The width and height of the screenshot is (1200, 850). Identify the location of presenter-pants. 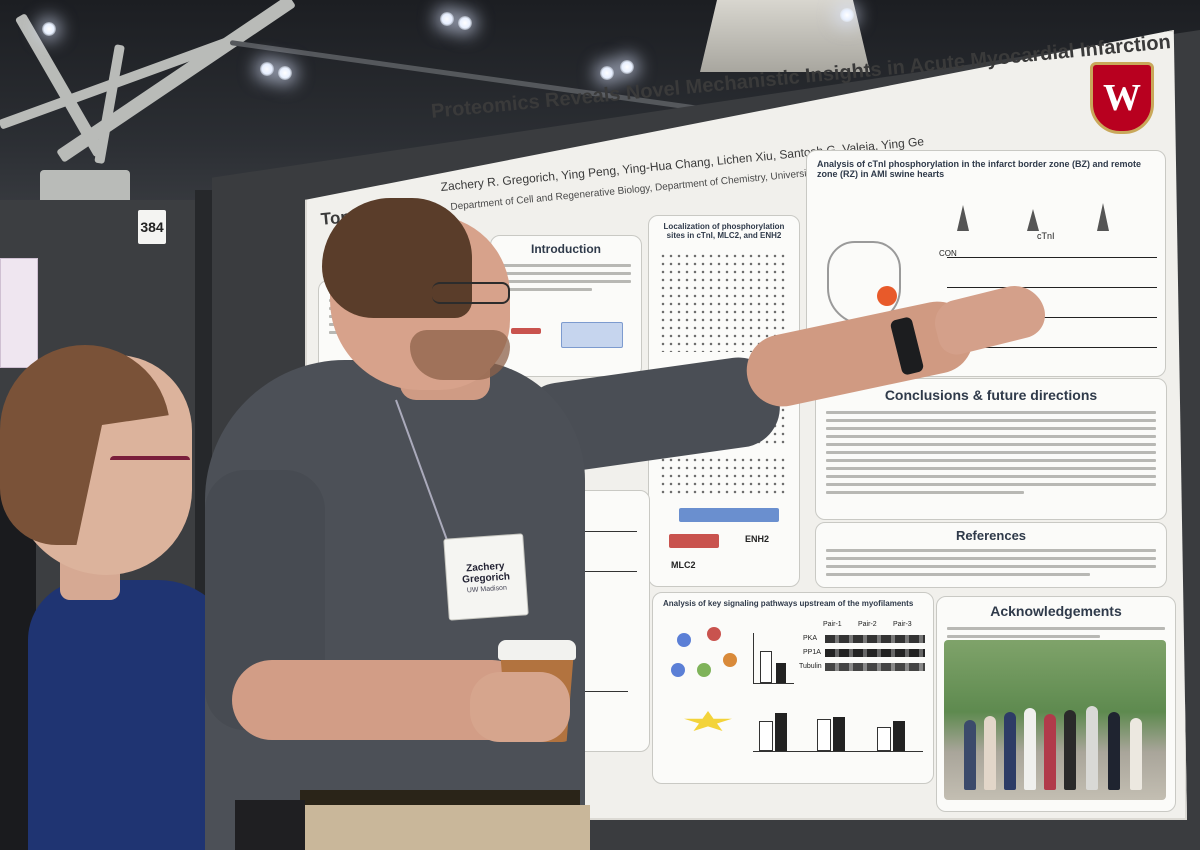
(440, 827).